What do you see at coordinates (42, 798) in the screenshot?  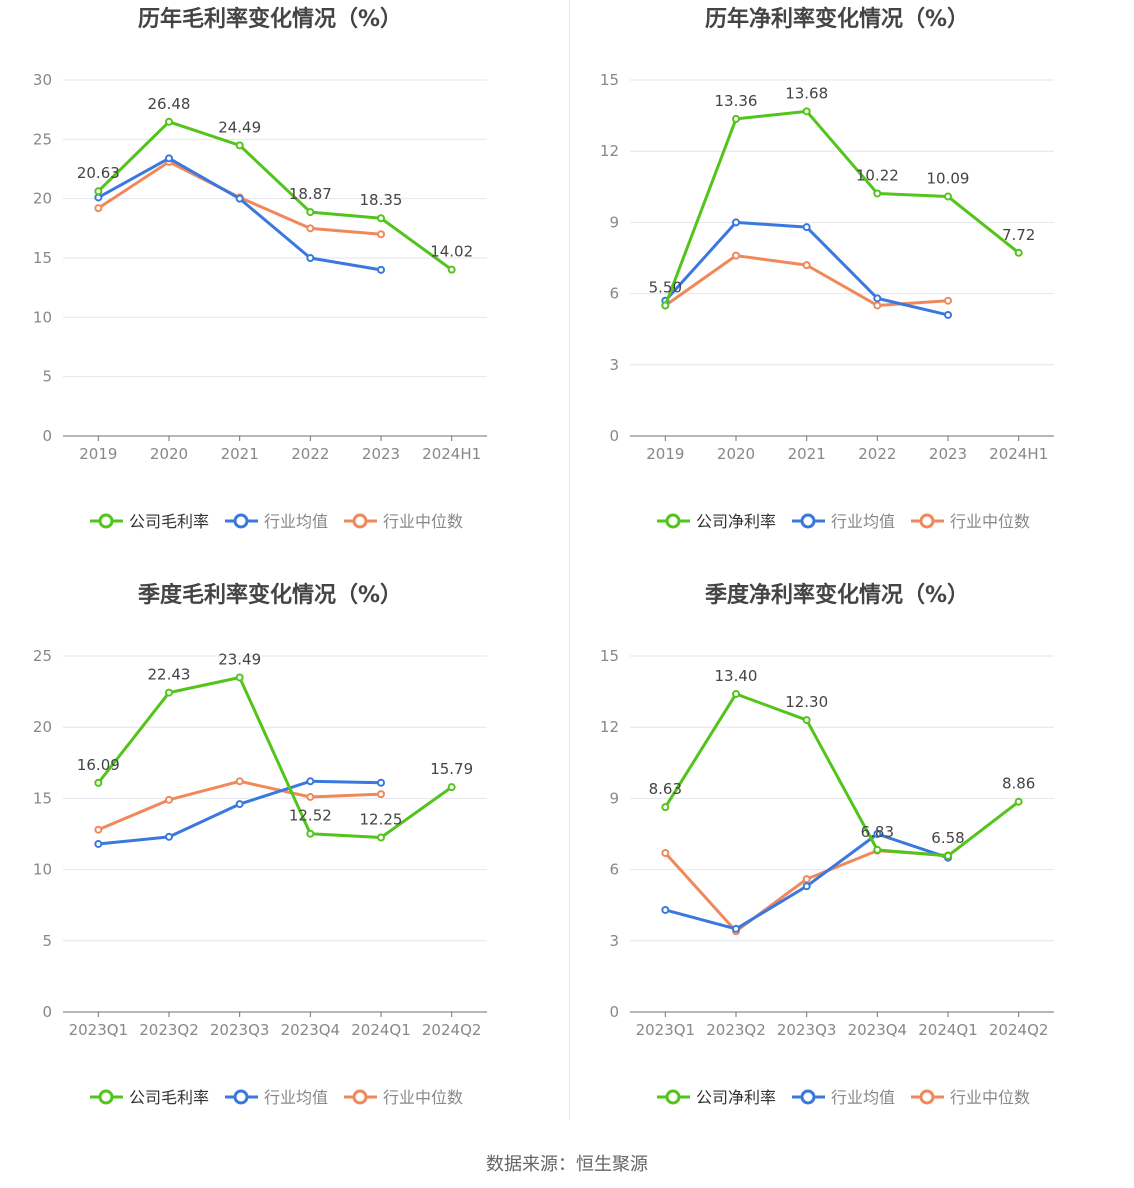 I see `y-tick-label: 15` at bounding box center [42, 798].